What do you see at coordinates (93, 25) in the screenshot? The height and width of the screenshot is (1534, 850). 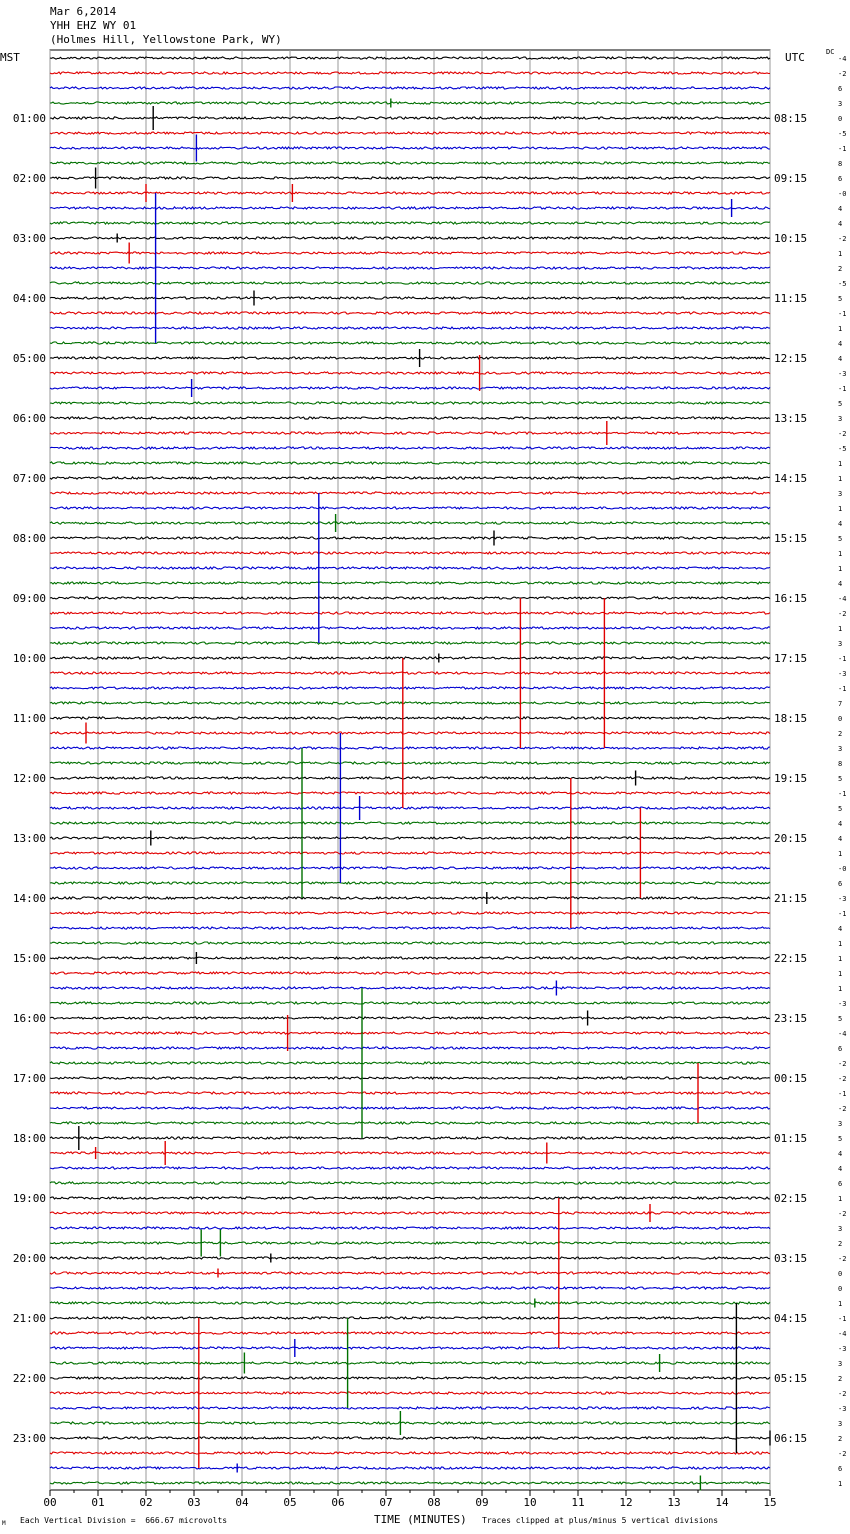 I see `station-code: YHH EHZ WY 01` at bounding box center [93, 25].